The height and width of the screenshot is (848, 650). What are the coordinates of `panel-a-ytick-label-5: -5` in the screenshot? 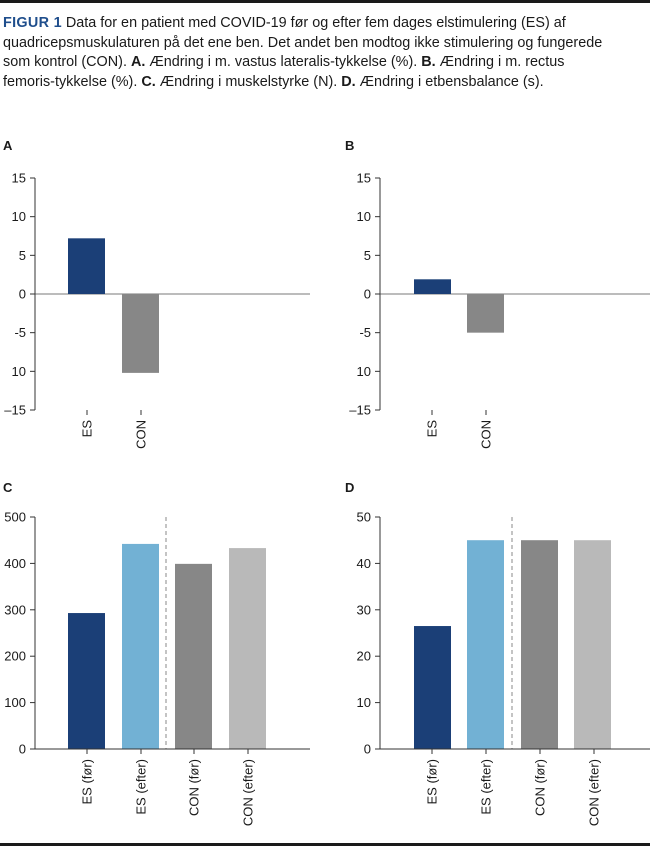 It's located at (20, 332).